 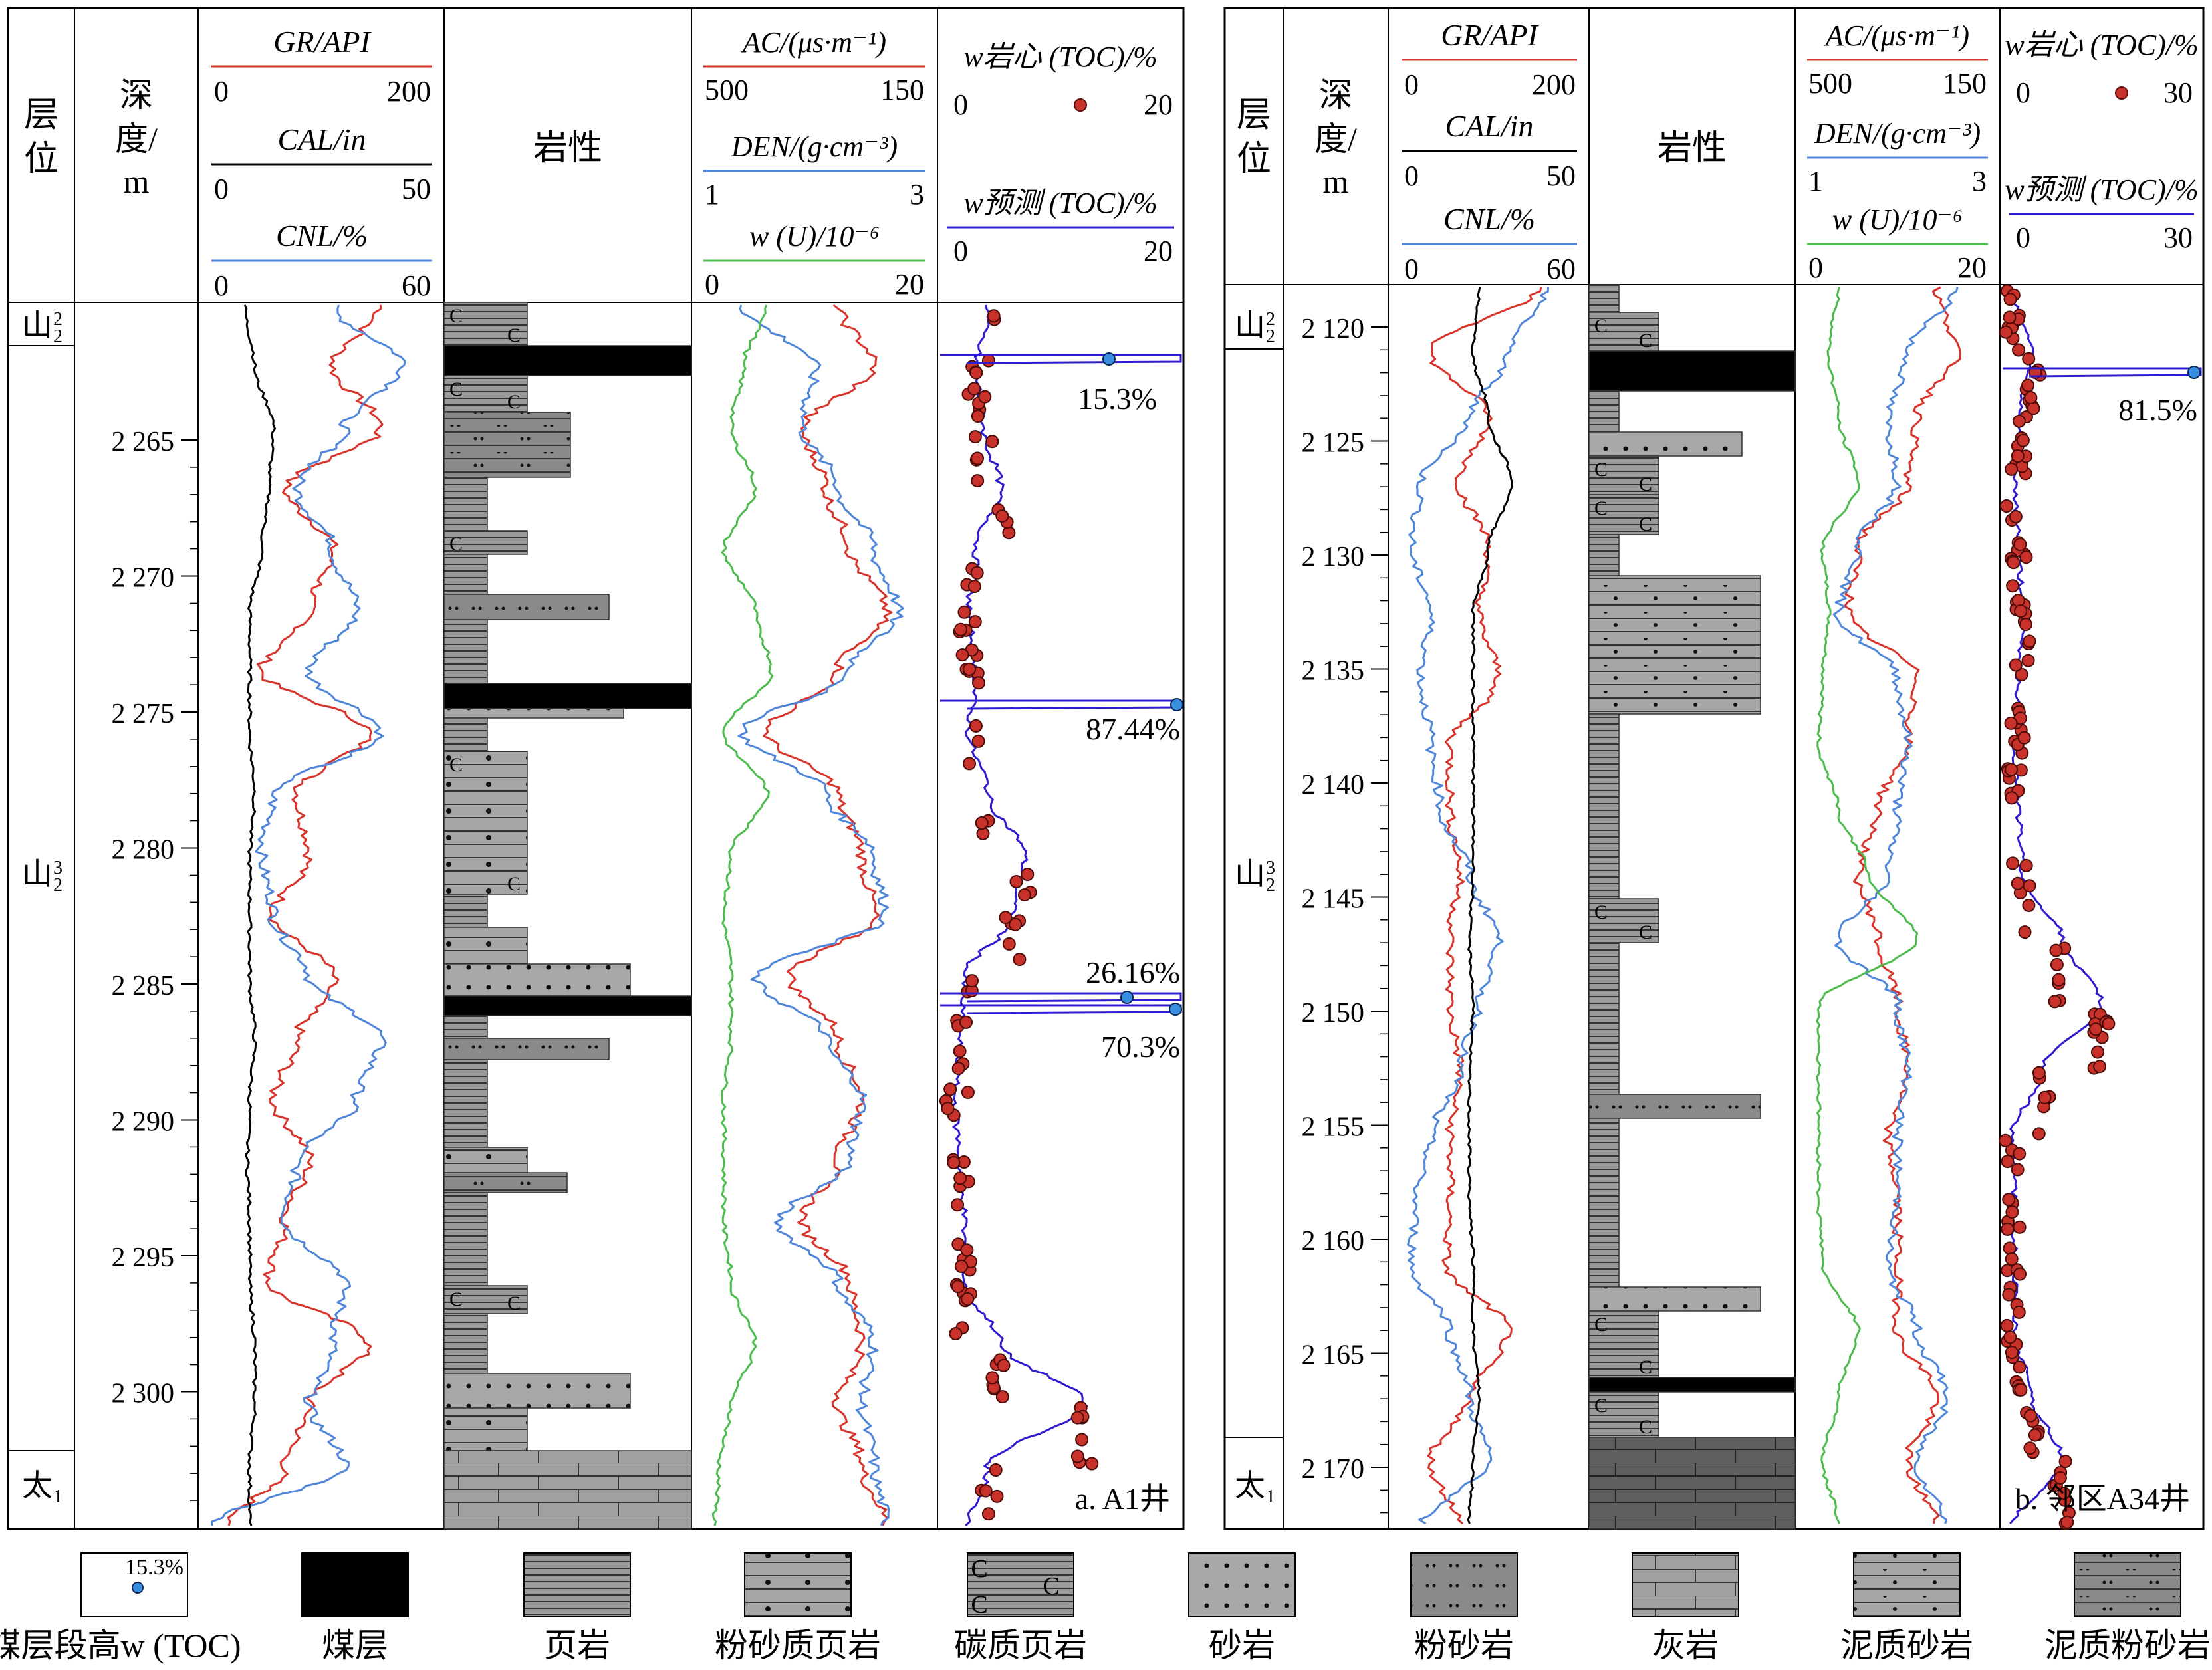 What do you see at coordinates (1109, 359) in the screenshot?
I see `coal-toc-point` at bounding box center [1109, 359].